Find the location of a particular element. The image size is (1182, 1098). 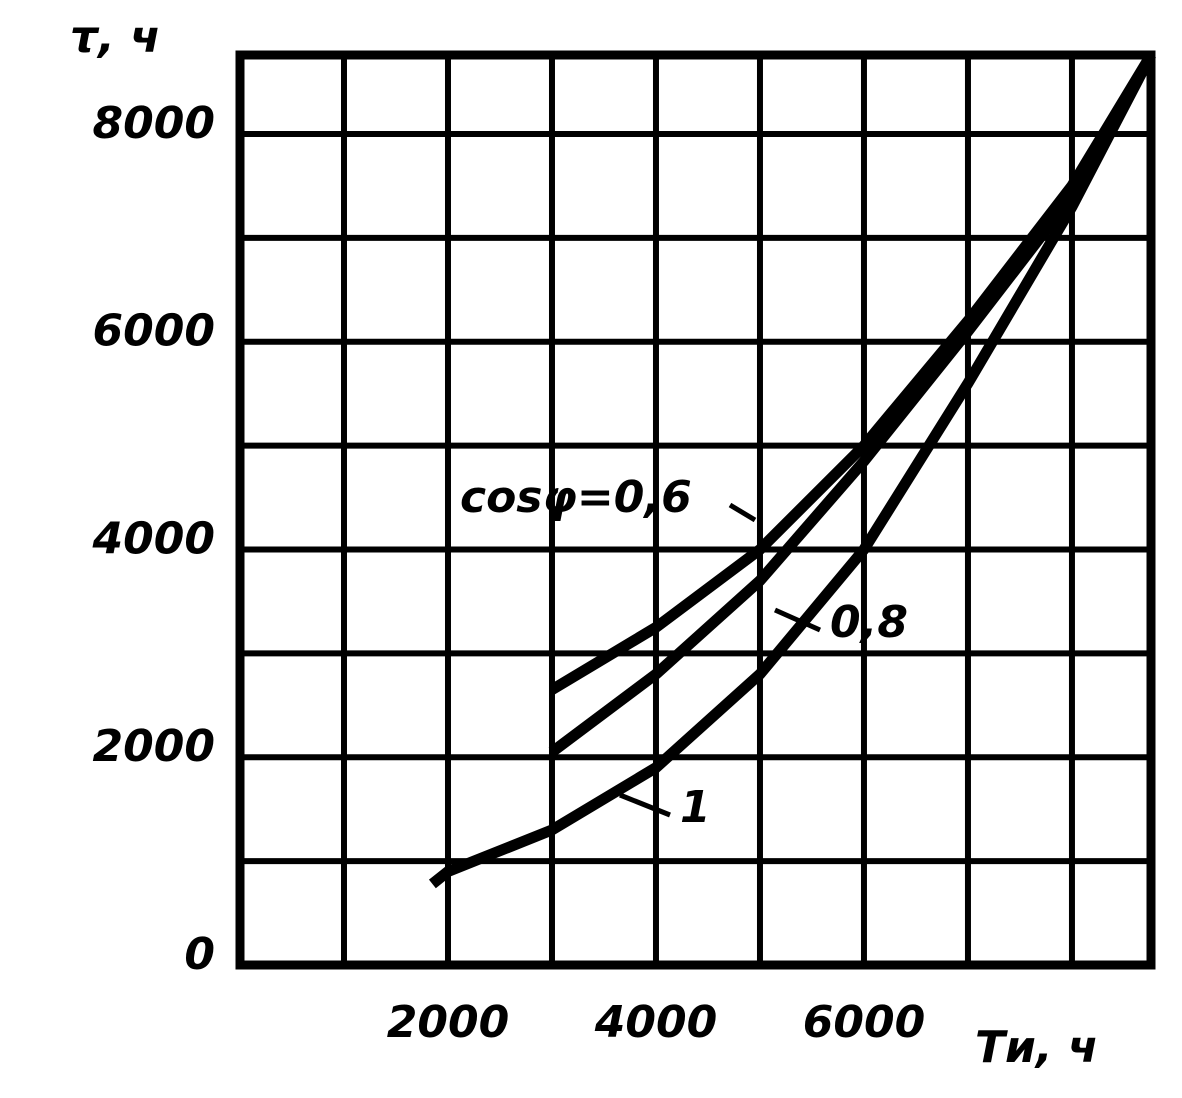

series-label: cosφ=0,6 is located at coordinates (576, 497).